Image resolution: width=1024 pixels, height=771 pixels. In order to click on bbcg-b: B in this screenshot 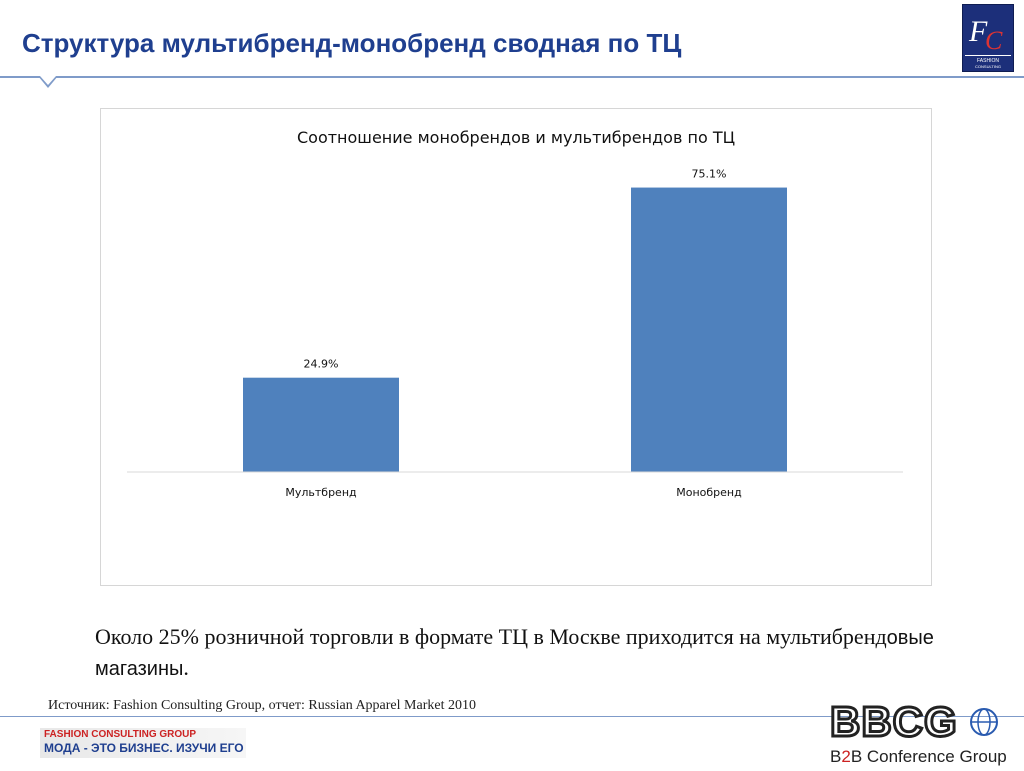, I will do `click(835, 756)`.